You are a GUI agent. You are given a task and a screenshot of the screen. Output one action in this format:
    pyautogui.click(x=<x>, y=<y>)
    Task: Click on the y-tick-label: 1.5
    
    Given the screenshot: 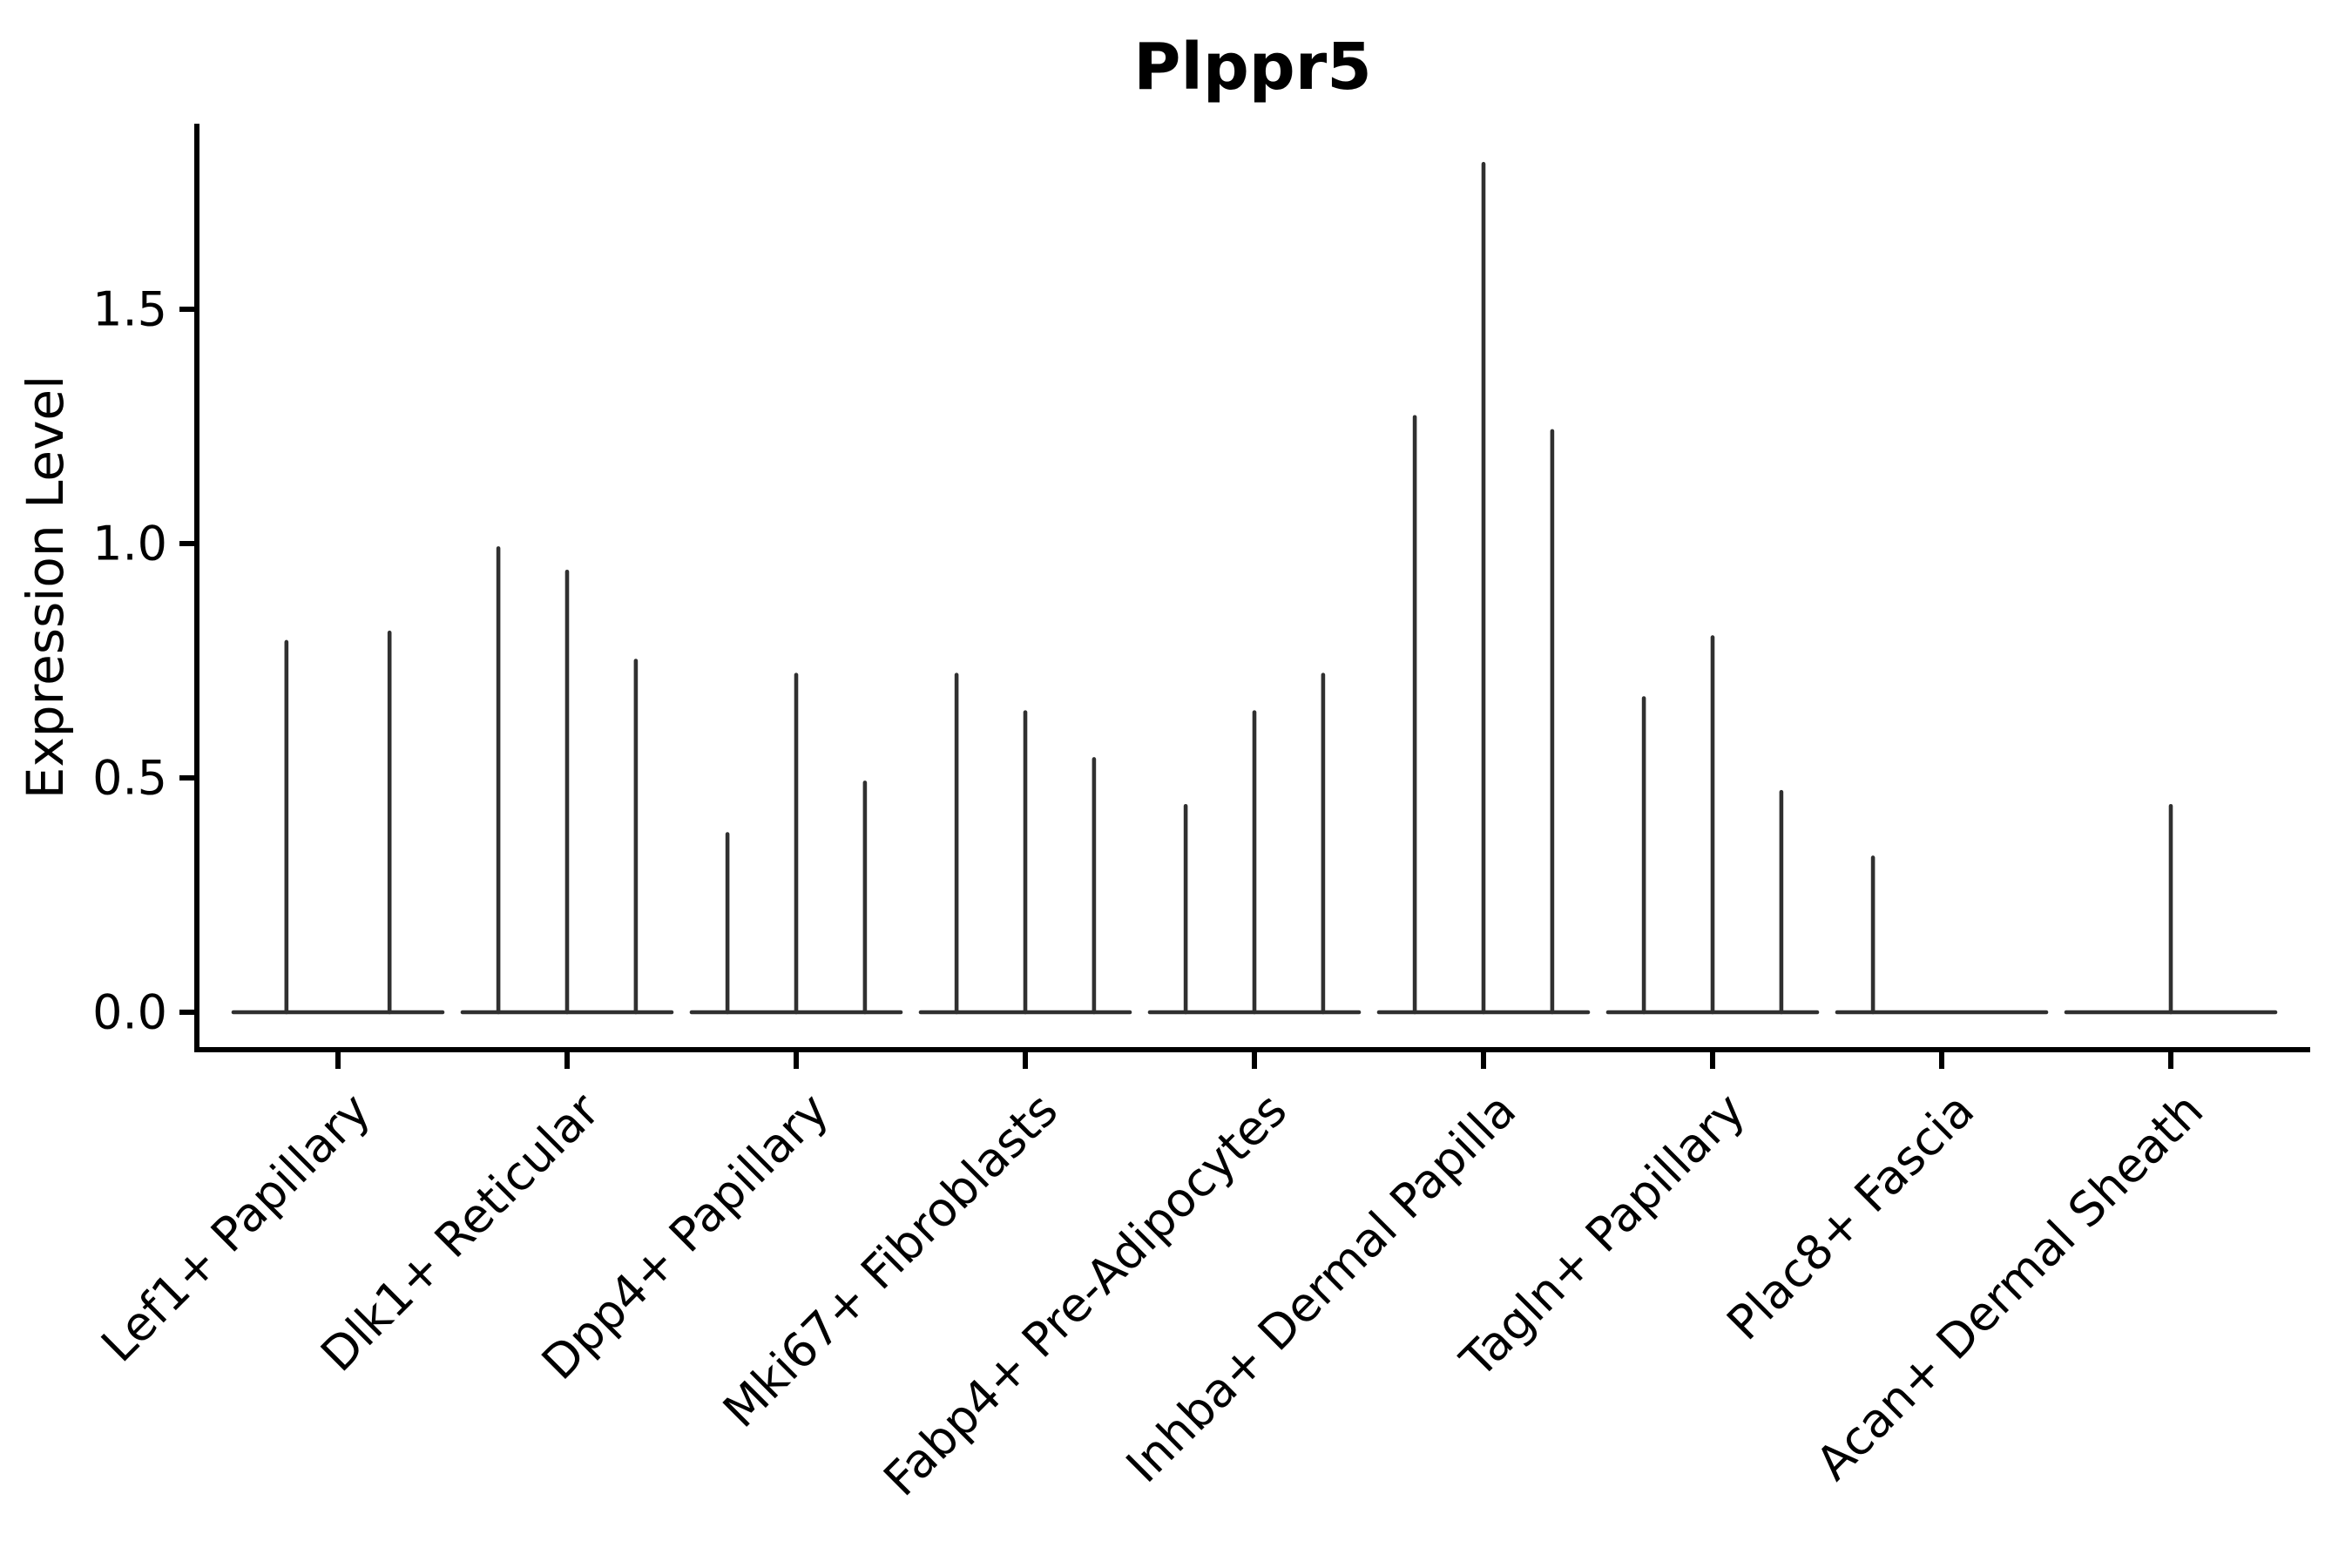 What is the action you would take?
    pyautogui.click(x=129, y=309)
    